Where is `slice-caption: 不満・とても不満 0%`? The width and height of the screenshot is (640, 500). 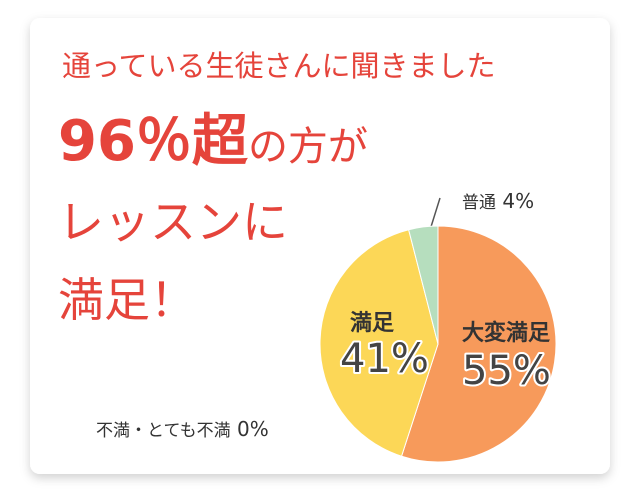
slice-caption: 不満・とても不満 0% is located at coordinates (182, 429).